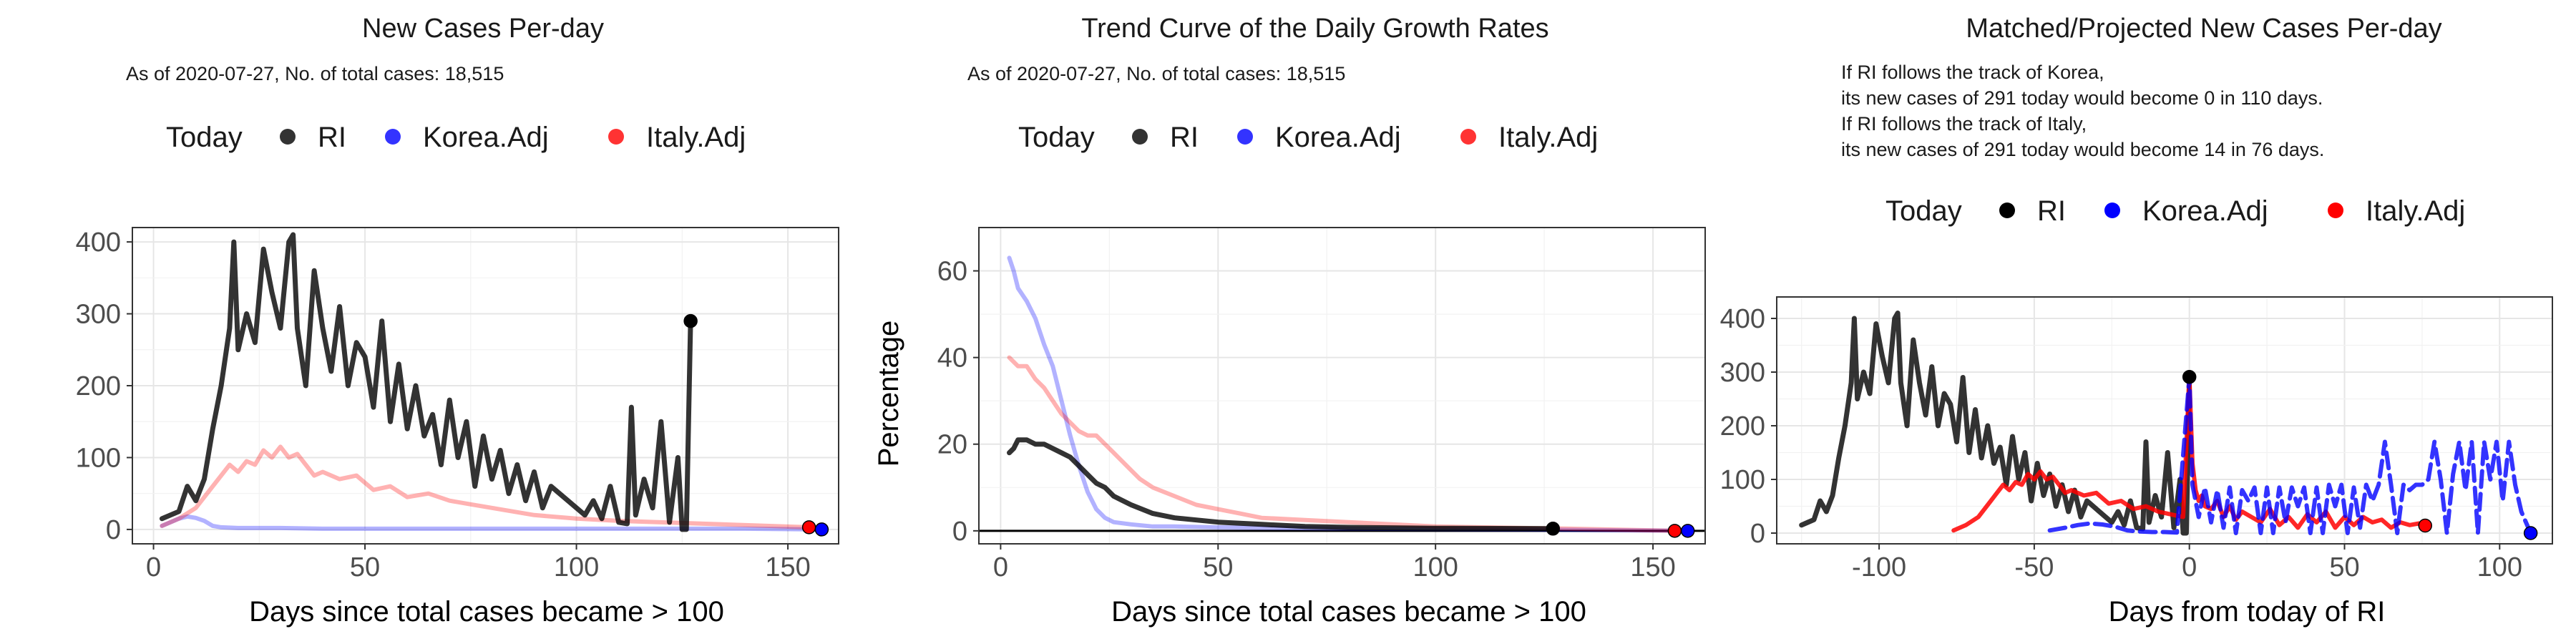 This screenshot has height=644, width=2576. What do you see at coordinates (2034, 567) in the screenshot?
I see `x-tick-label: -50` at bounding box center [2034, 567].